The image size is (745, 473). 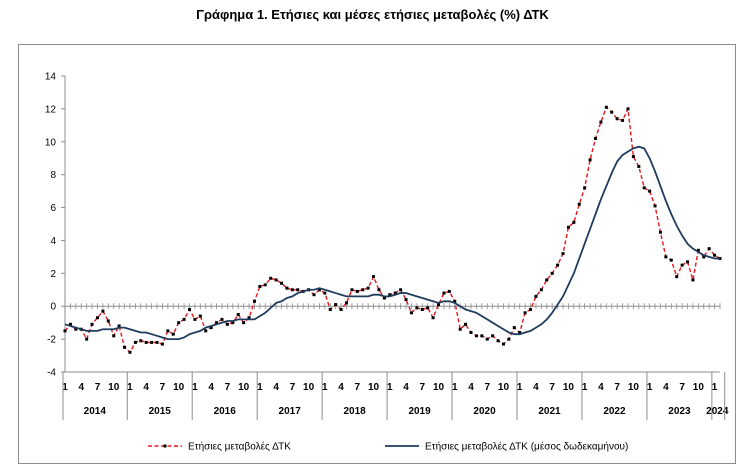 I want to click on y-tick-label: 6, so click(x=53, y=208).